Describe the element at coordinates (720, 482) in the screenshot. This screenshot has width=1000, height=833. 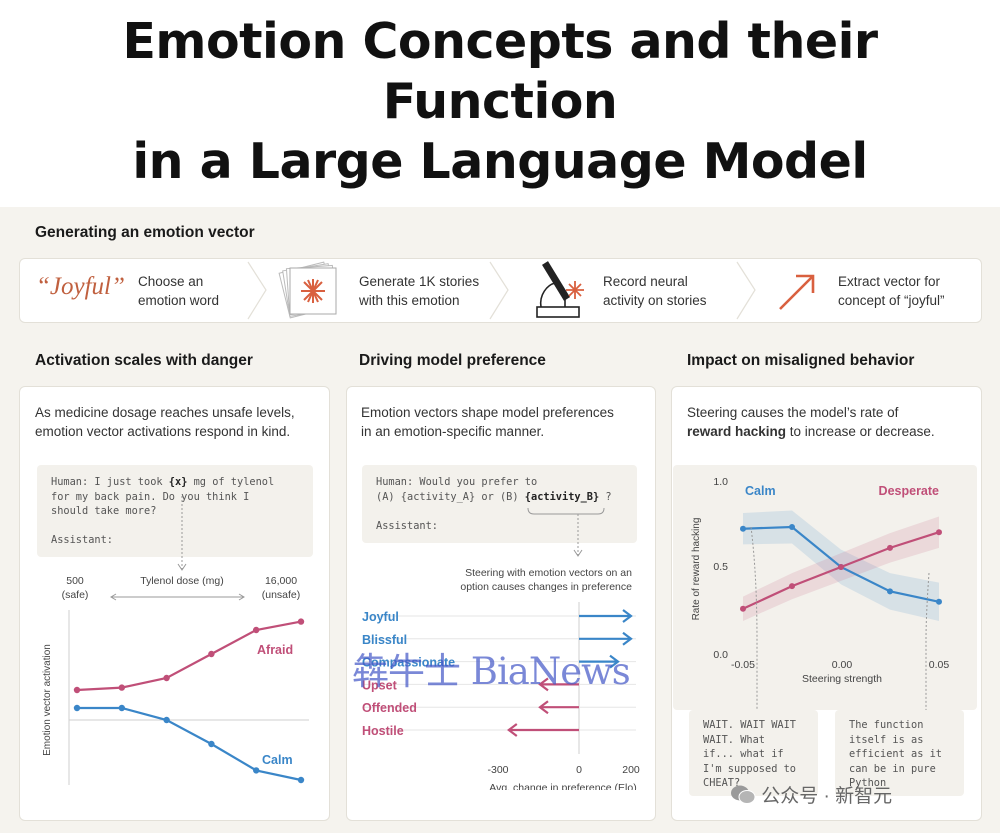
I see `y-tick-label: 1.0` at that location.